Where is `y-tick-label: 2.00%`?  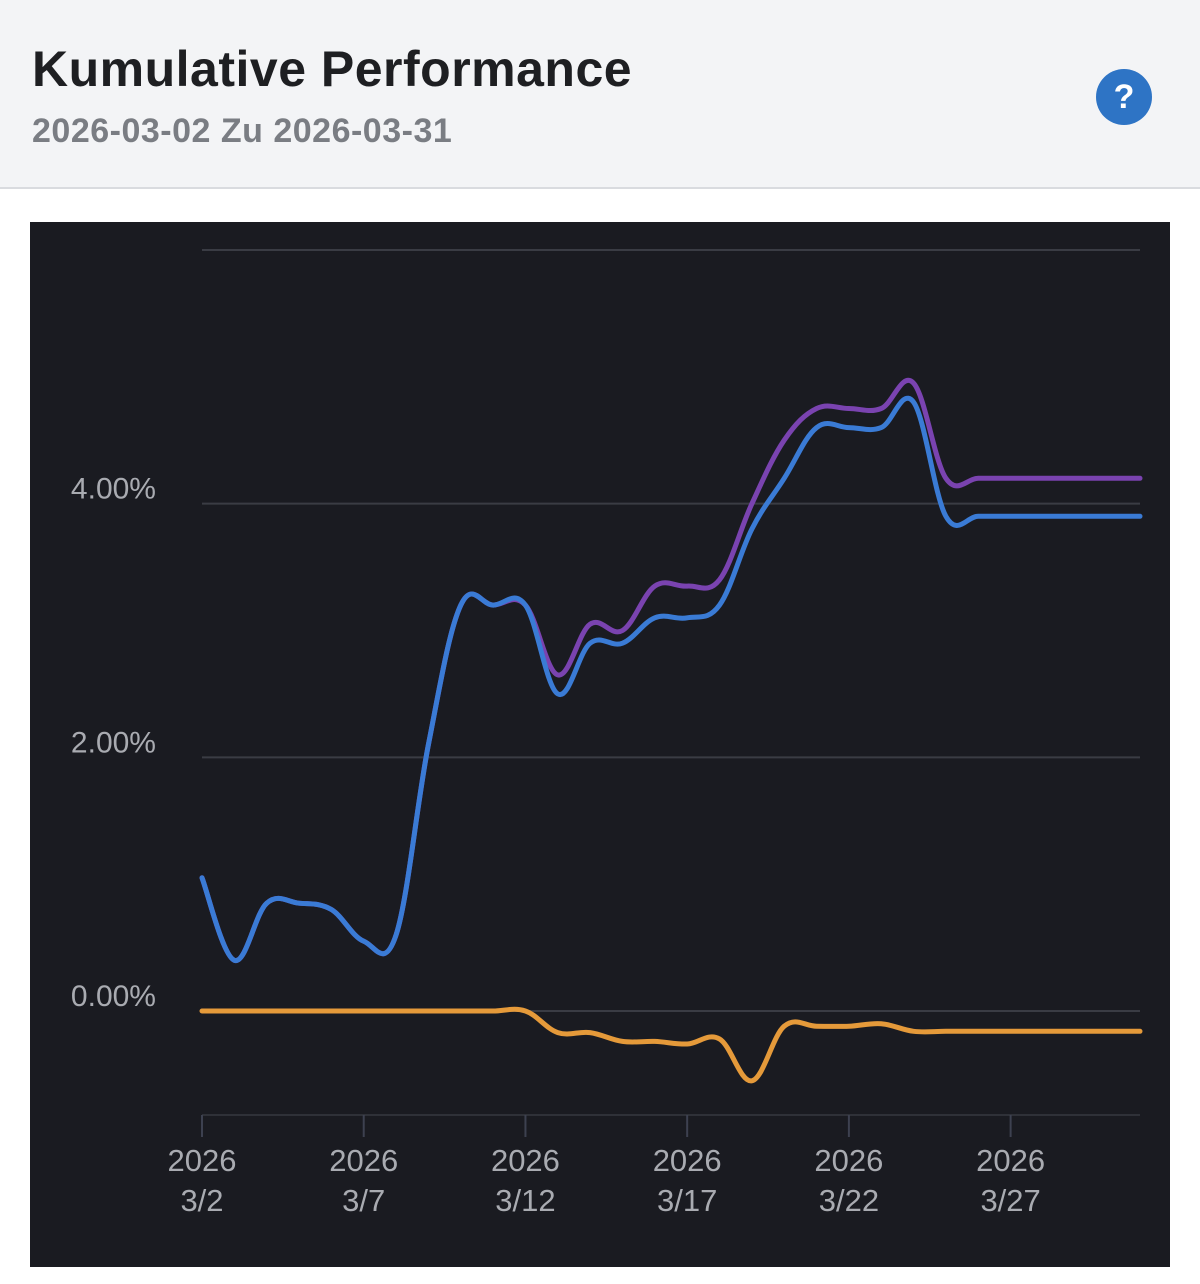
y-tick-label: 2.00% is located at coordinates (113, 742).